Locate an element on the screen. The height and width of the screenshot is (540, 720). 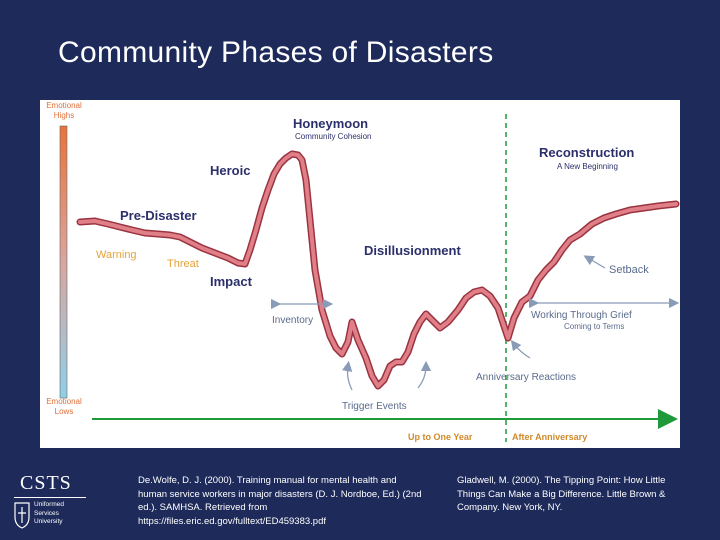
emotional-lows-label-1: Emotional is located at coordinates (64, 401).